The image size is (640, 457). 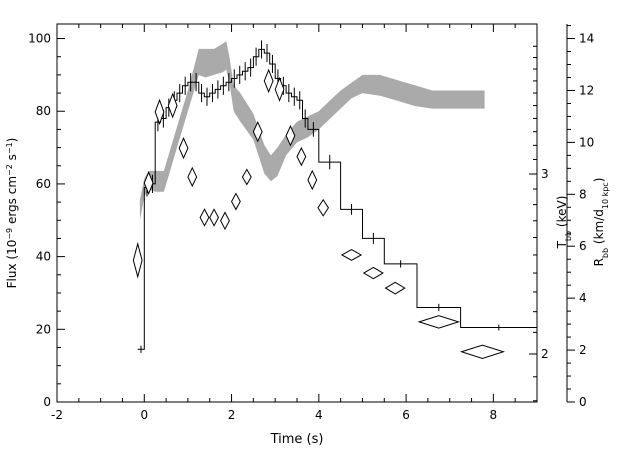 What do you see at coordinates (583, 350) in the screenshot?
I see `y-radius-tick-label: 2` at bounding box center [583, 350].